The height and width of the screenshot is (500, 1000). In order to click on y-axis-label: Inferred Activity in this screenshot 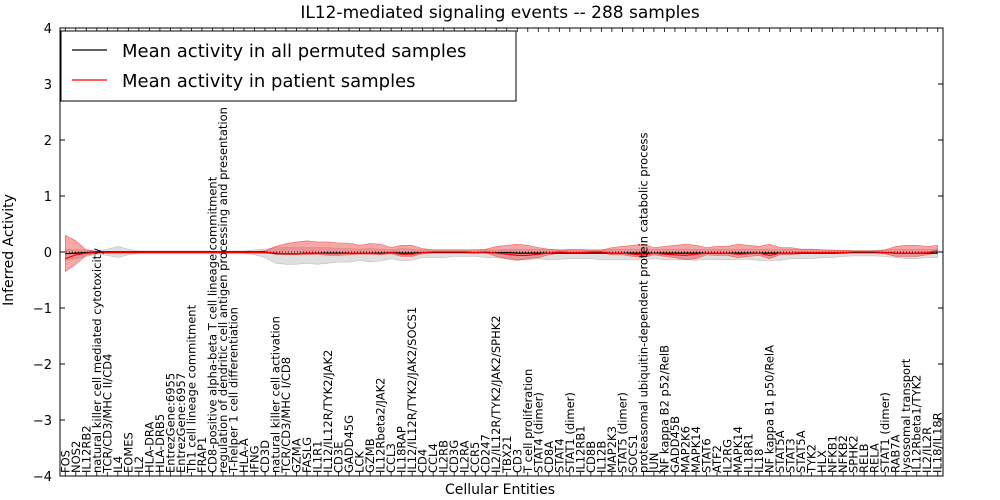, I will do `click(9, 250)`.